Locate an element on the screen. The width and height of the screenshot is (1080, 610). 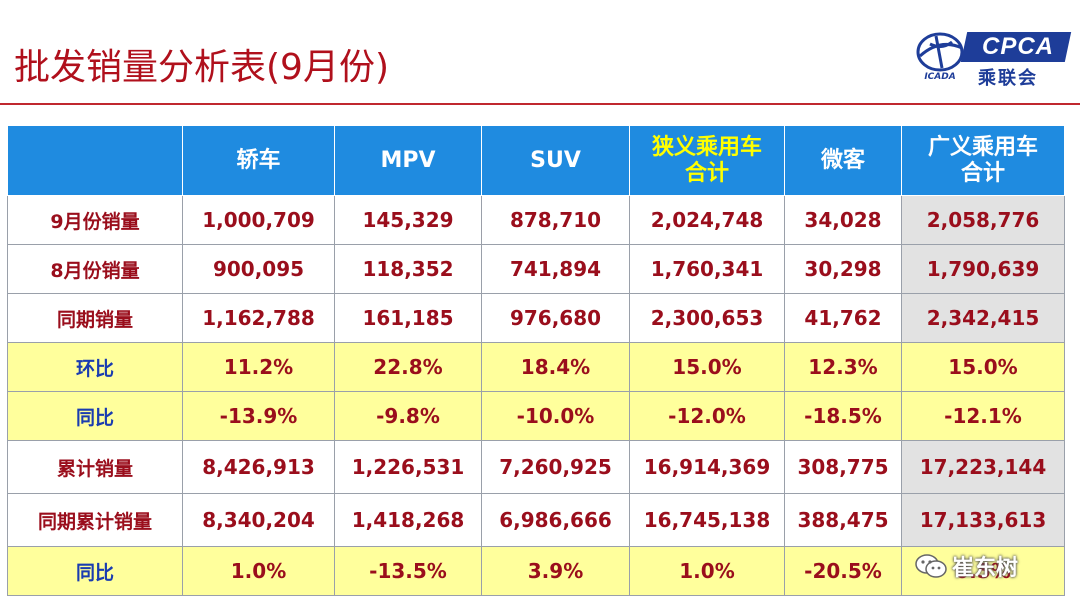
table-cell: 118,352 is located at coordinates (408, 269).